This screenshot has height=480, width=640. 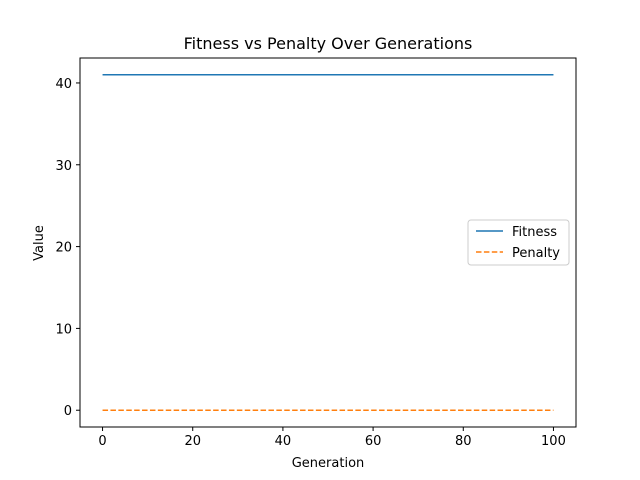 I want to click on x-axis-label: Generation, so click(x=328, y=463).